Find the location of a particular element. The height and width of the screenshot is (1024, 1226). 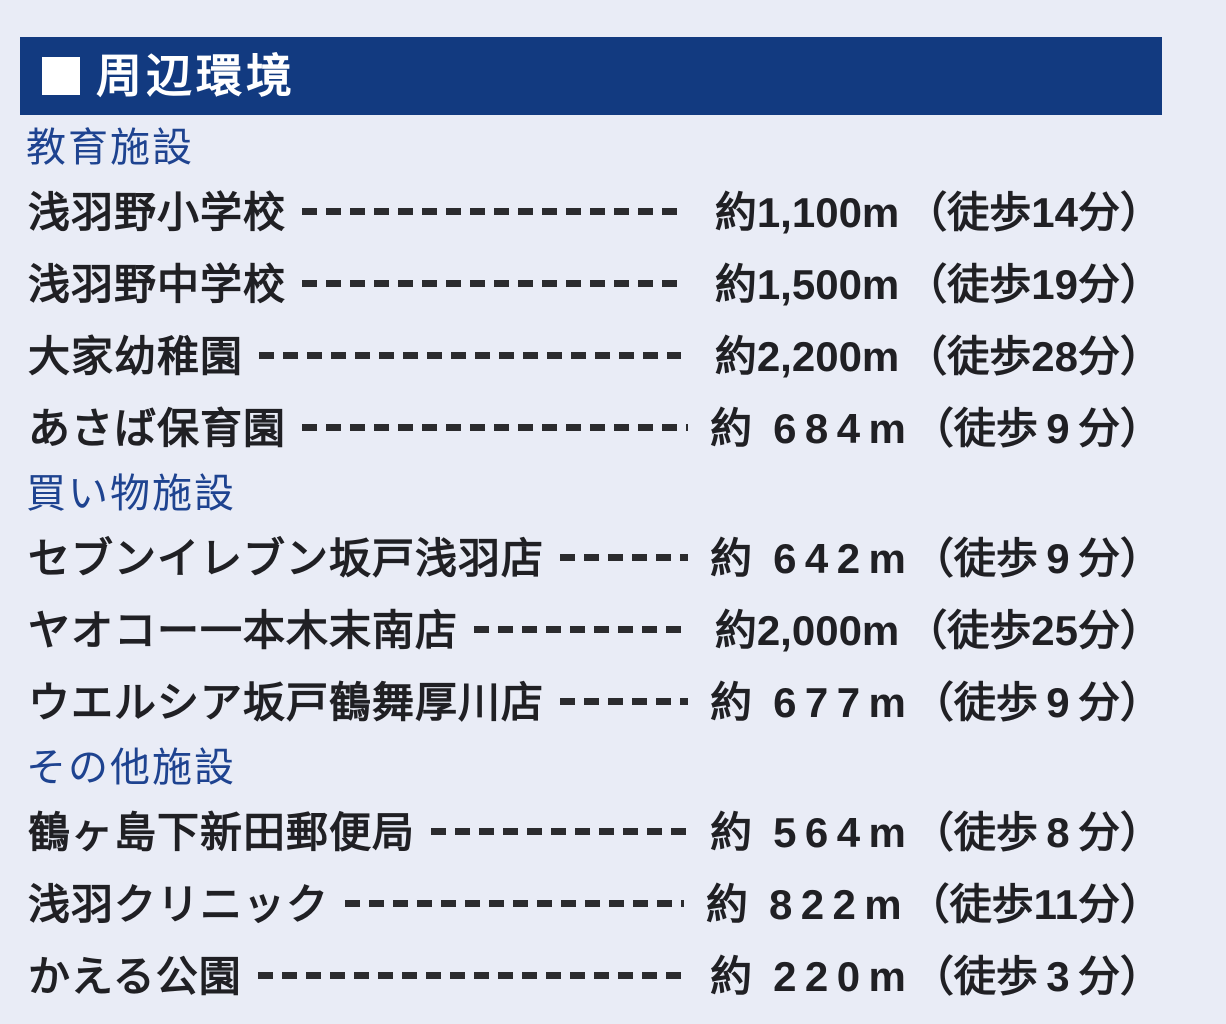

facility-name: あさば保育園 is located at coordinates (157, 428).